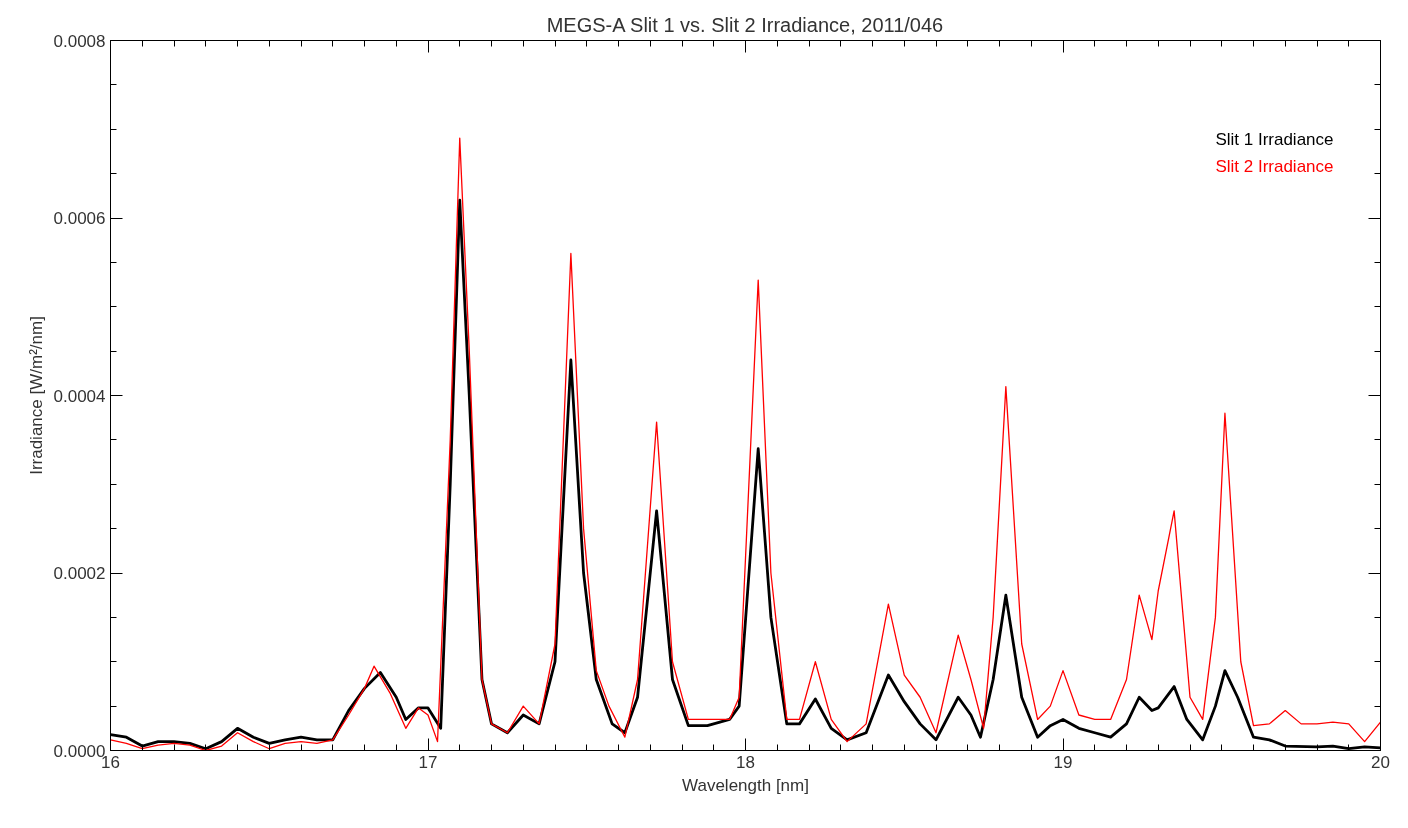 This screenshot has height=828, width=1408. I want to click on y-axis-title: Irradiance [W/m²/nm], so click(36, 395).